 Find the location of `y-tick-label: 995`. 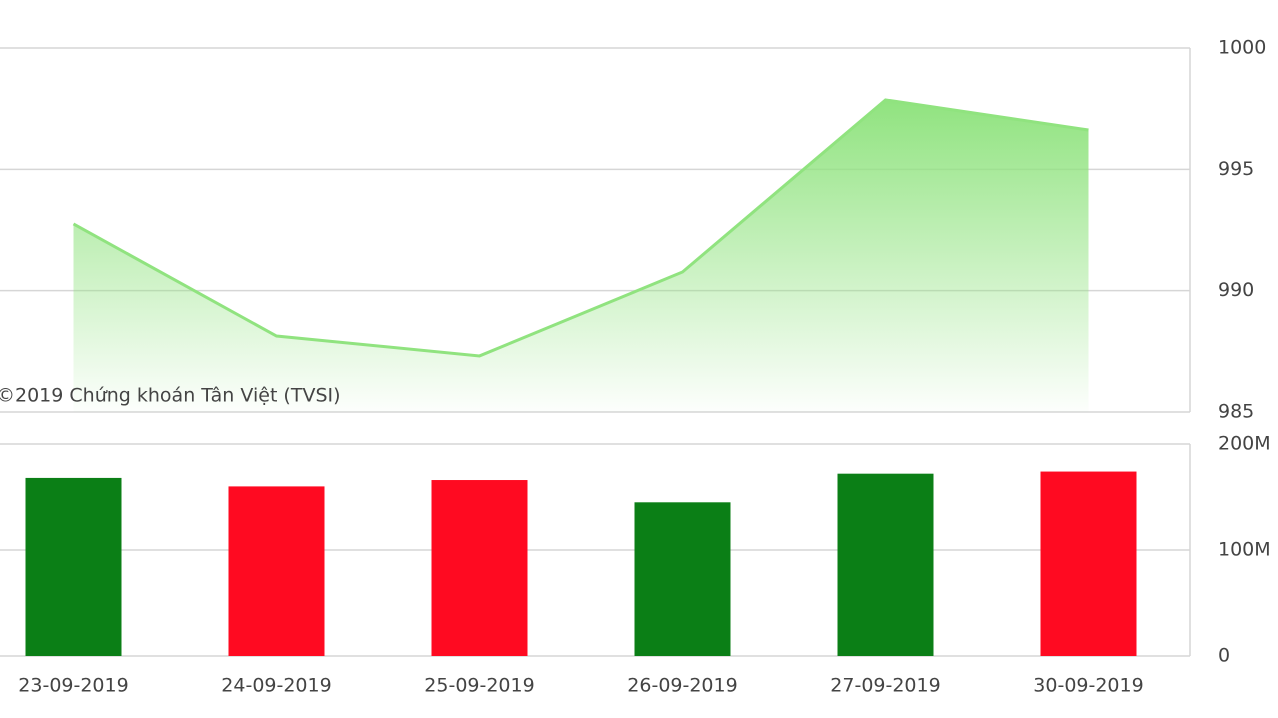

y-tick-label: 995 is located at coordinates (1236, 169).